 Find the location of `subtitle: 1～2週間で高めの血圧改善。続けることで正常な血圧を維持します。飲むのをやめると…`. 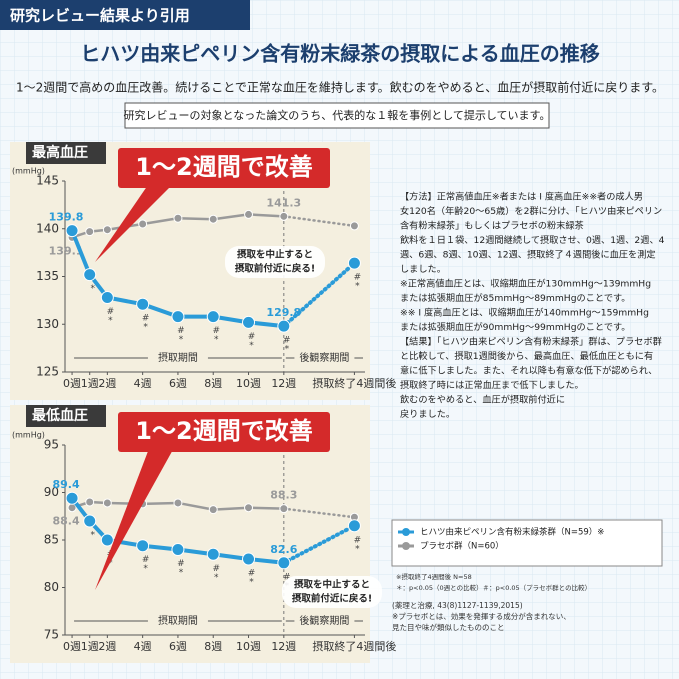

subtitle: 1～2週間で高めの血圧改善。続けることで正常な血圧を維持します。飲むのをやめると… is located at coordinates (340, 87).